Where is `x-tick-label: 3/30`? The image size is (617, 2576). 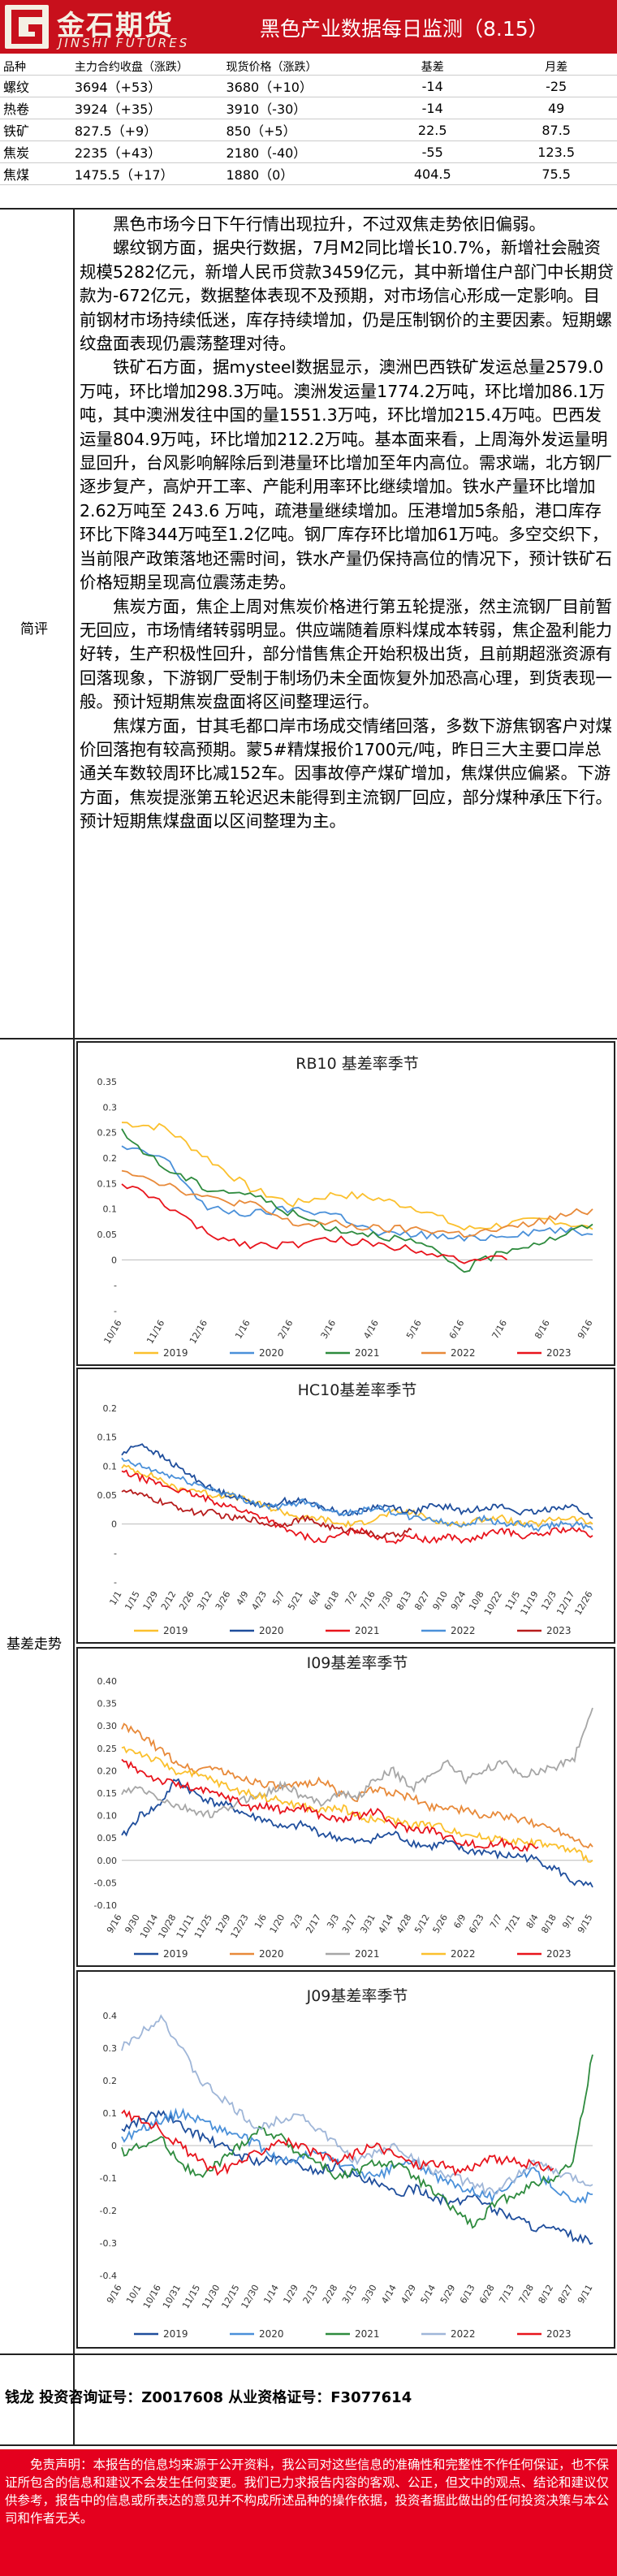 x-tick-label: 3/30 is located at coordinates (369, 2294).